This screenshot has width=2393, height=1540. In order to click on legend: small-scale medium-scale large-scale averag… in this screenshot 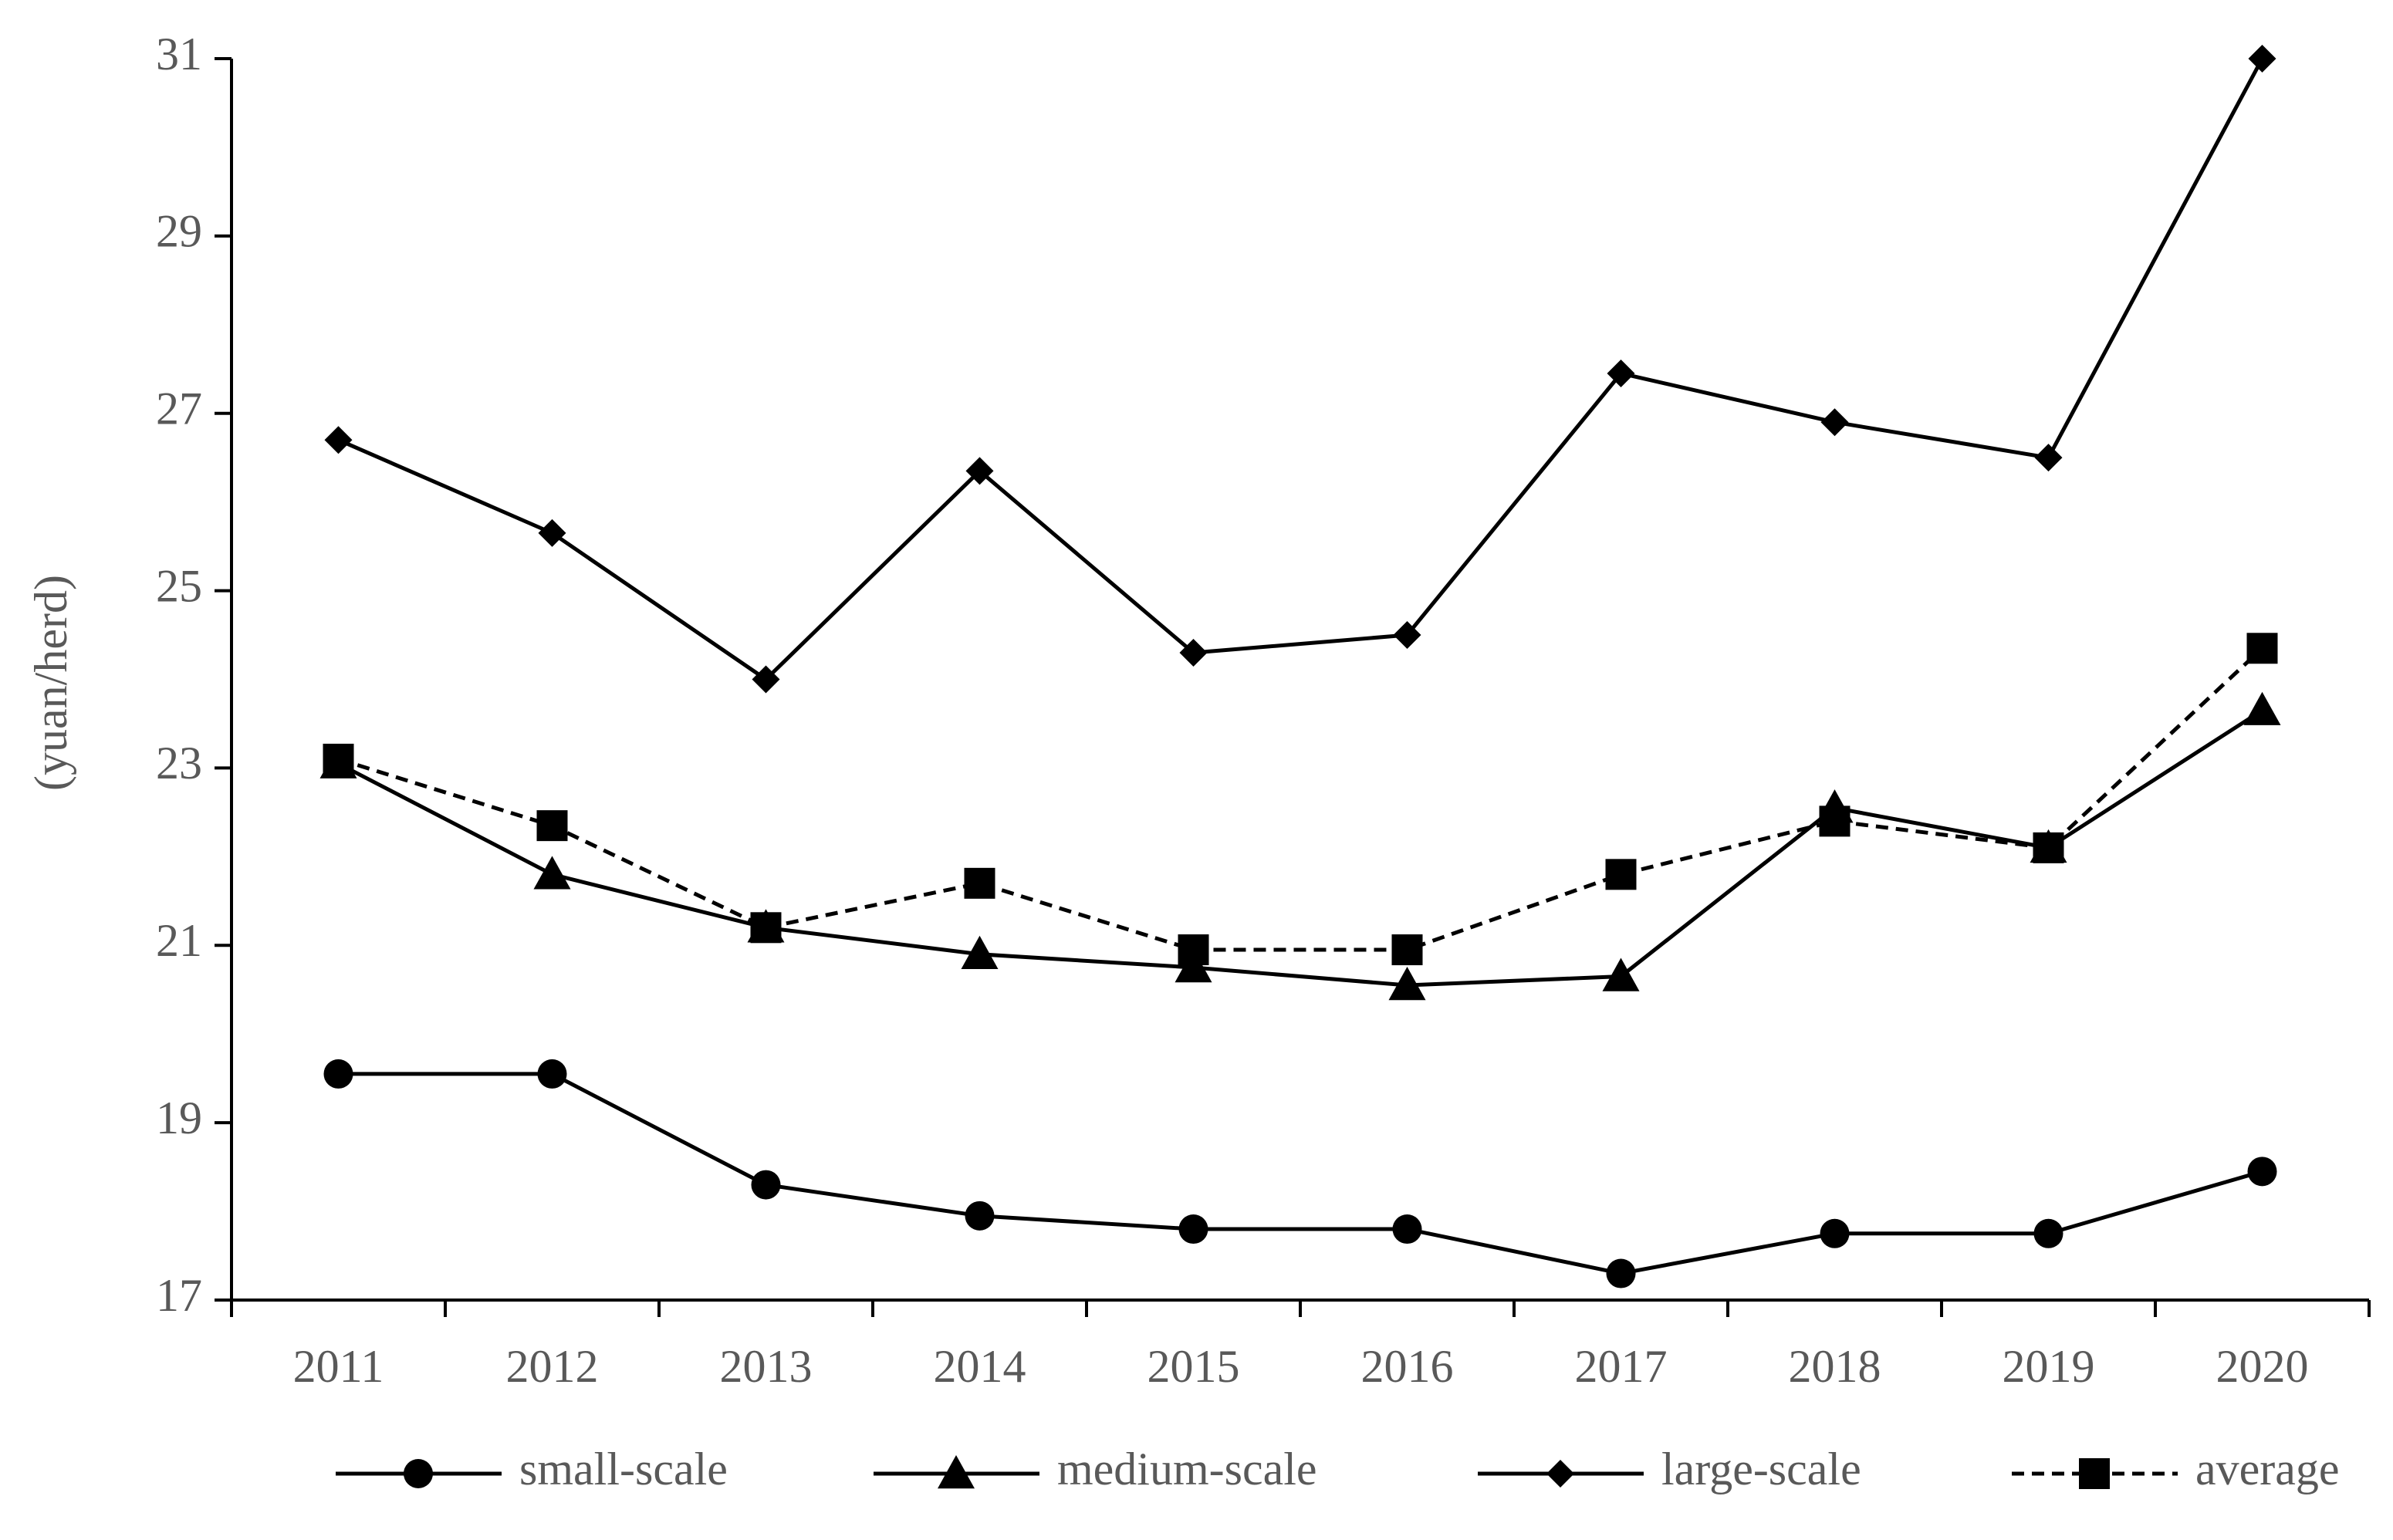, I will do `click(1338, 1469)`.